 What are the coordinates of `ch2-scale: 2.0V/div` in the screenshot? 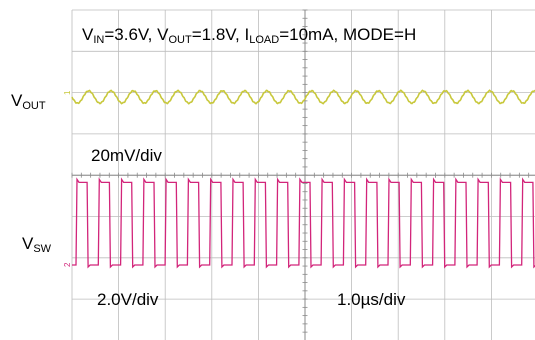 It's located at (128, 299).